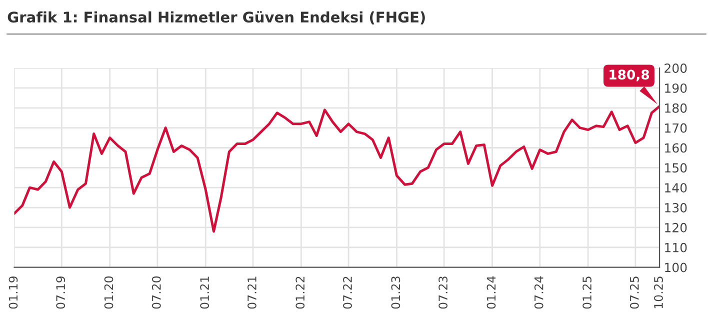  Describe the element at coordinates (300, 292) in the screenshot. I see `x-tick-label: 01.22` at that location.